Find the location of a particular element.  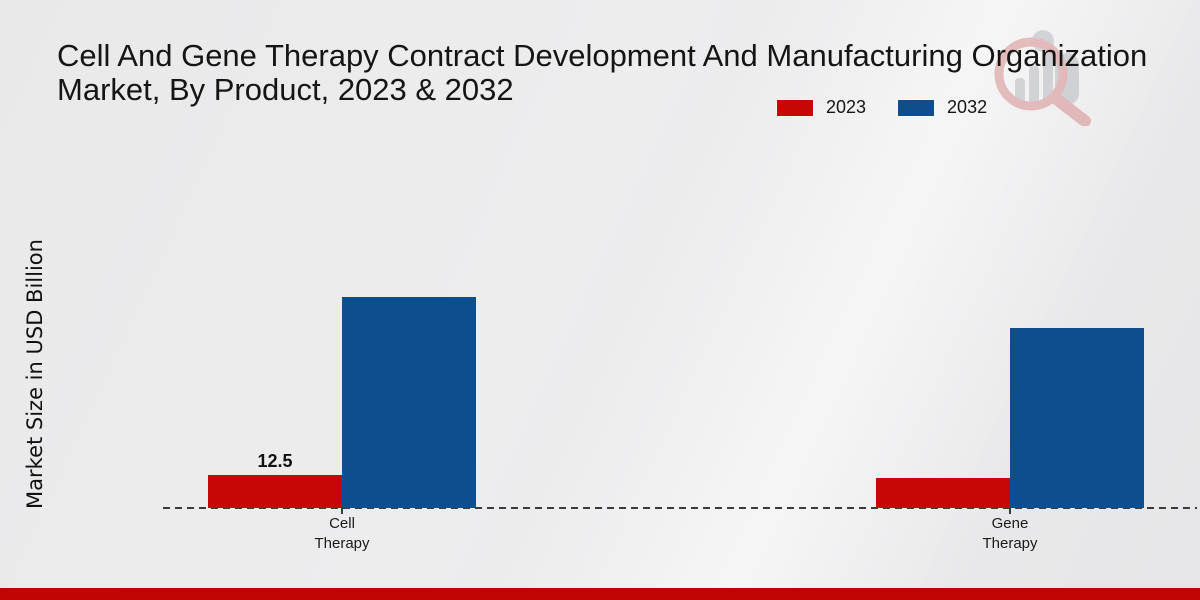

category-label-gene-therapy: Gene Therapy is located at coordinates (1010, 533).